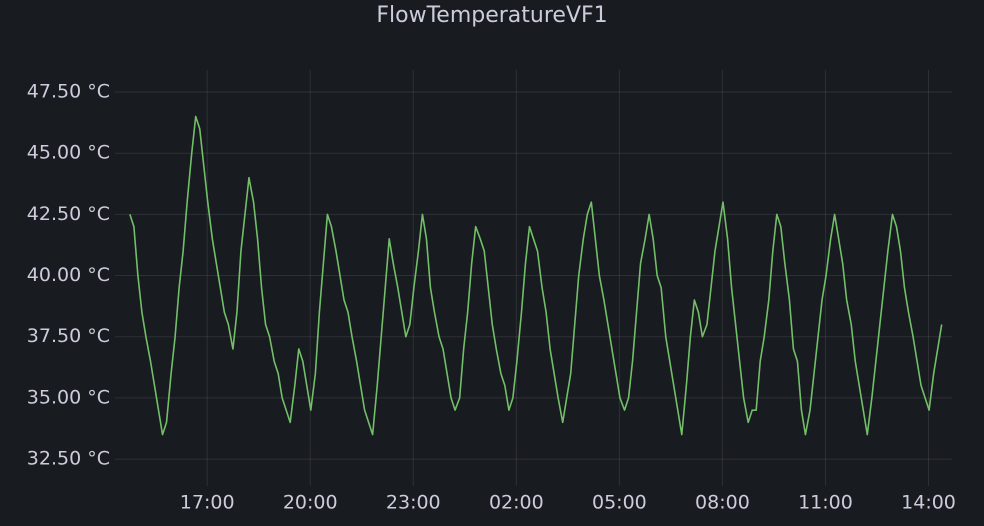 This screenshot has height=526, width=984. I want to click on x-tick-label: 20:00, so click(310, 503).